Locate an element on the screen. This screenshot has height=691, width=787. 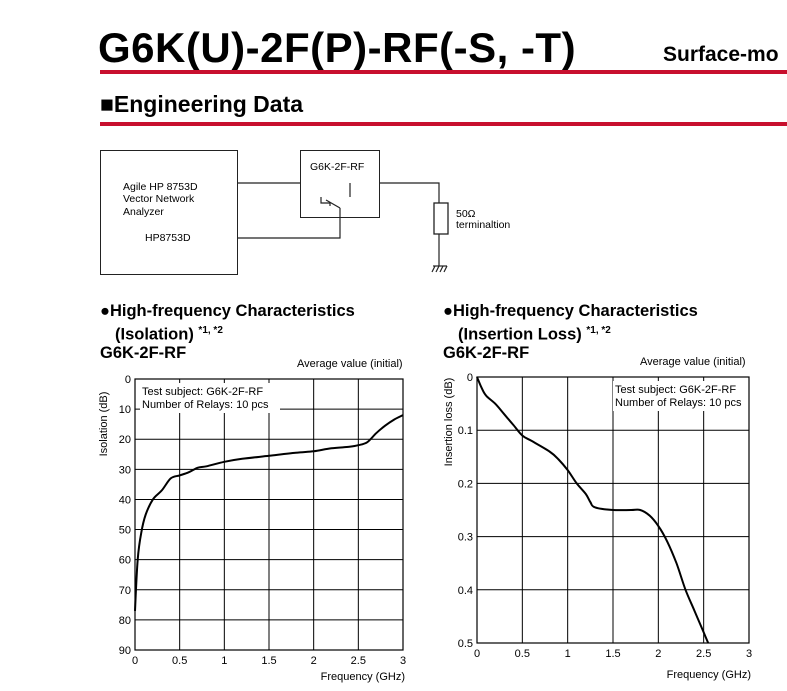
insertion-x-tick-label: 0.5 is located at coordinates (522, 654).